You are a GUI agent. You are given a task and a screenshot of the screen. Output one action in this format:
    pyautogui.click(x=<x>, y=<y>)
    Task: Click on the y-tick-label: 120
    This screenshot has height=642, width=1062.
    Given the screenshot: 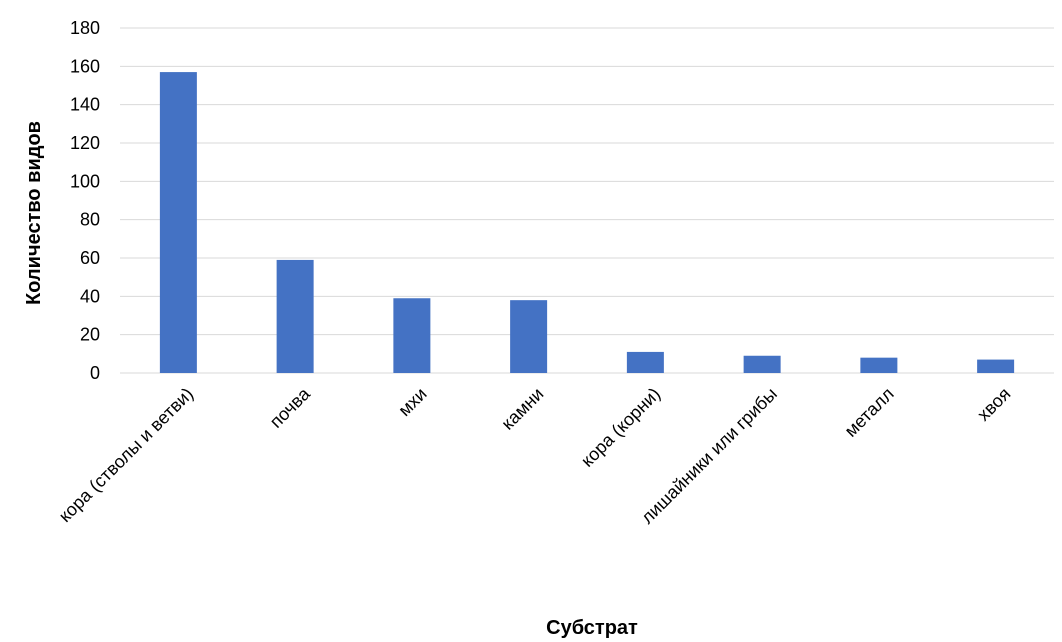 What is the action you would take?
    pyautogui.click(x=85, y=143)
    